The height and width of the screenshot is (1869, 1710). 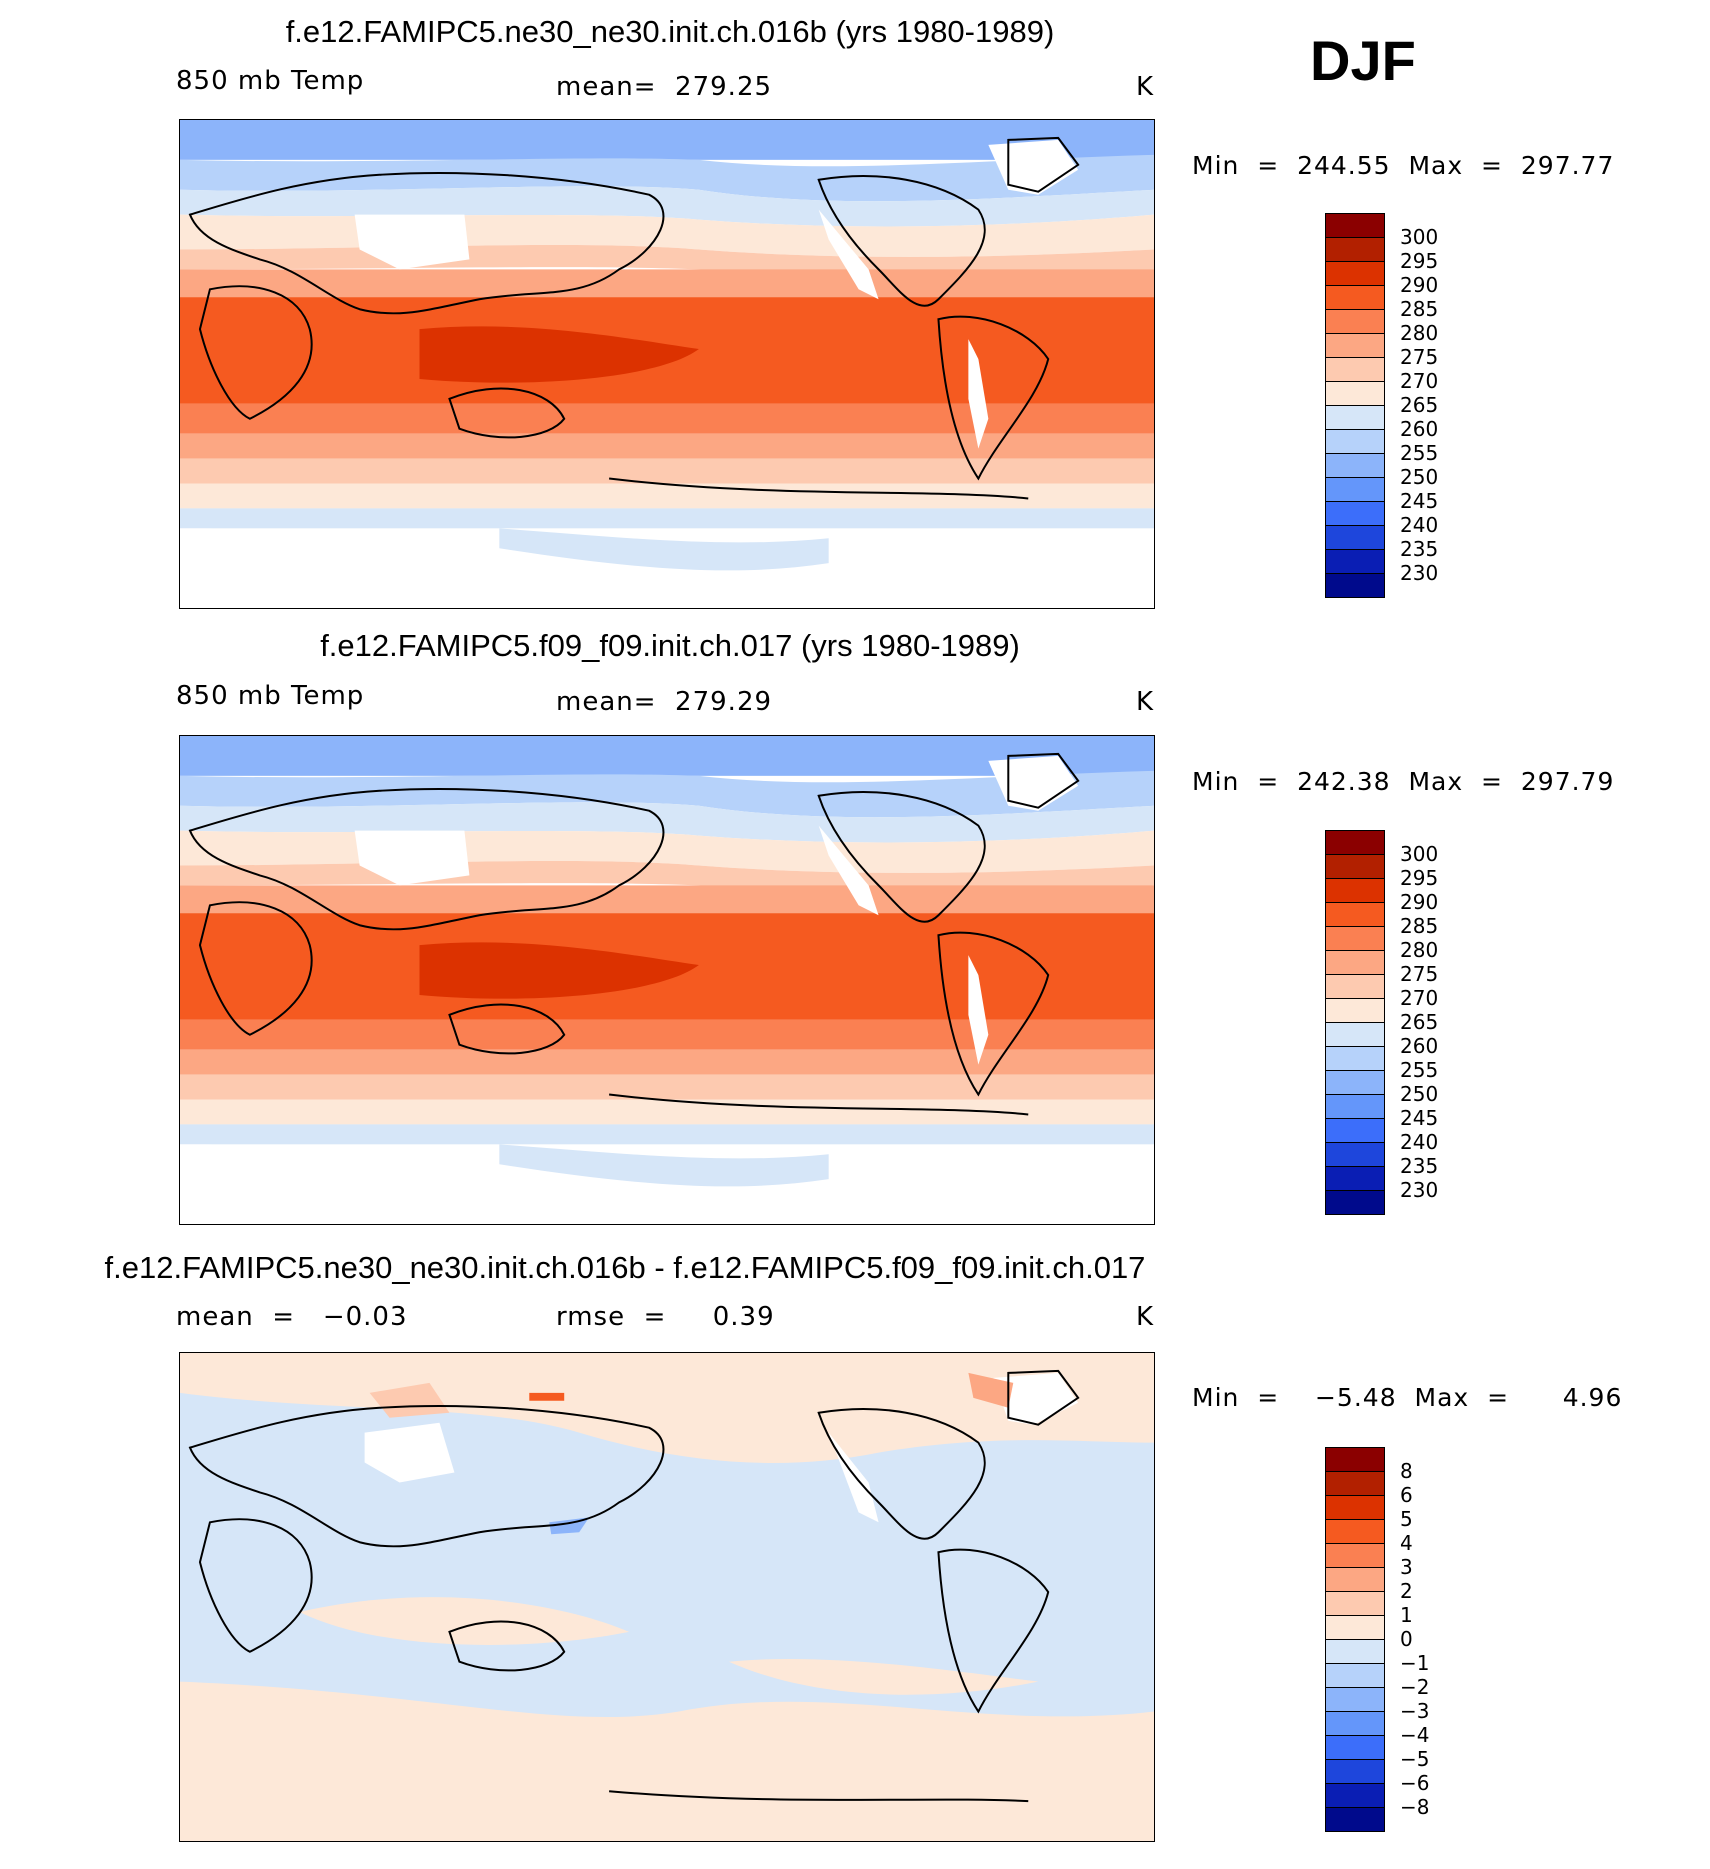 I want to click on colorbar-tick-label: 3, so click(x=1406, y=1567).